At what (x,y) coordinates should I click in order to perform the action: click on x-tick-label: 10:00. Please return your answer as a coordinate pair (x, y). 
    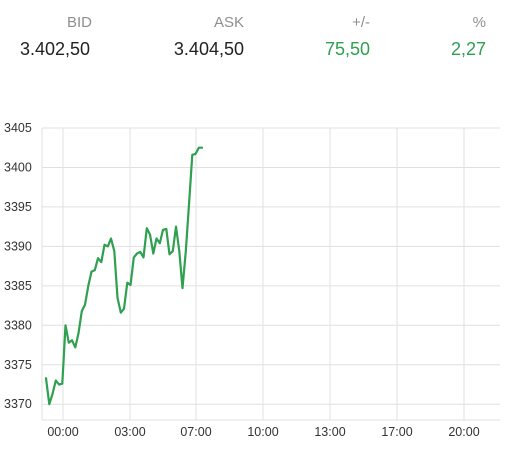
    Looking at the image, I should click on (262, 432).